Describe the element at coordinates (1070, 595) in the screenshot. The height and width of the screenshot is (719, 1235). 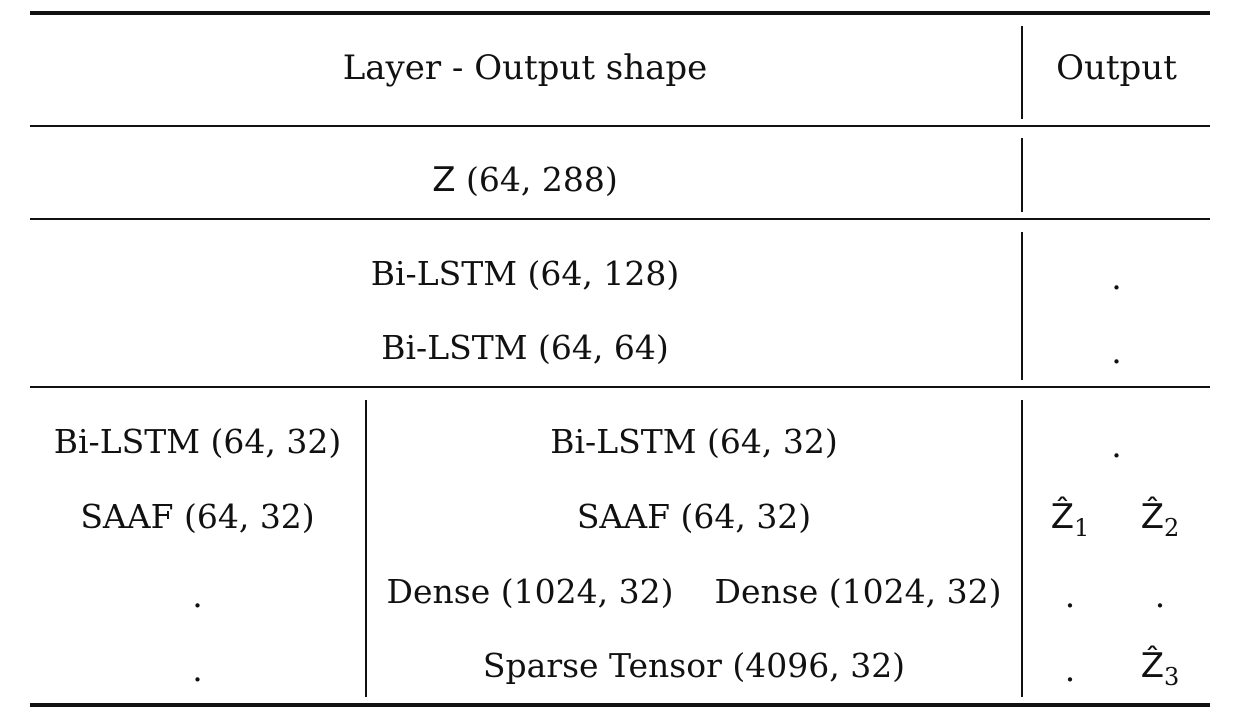
I see `branch-row-3-output-a: .` at that location.